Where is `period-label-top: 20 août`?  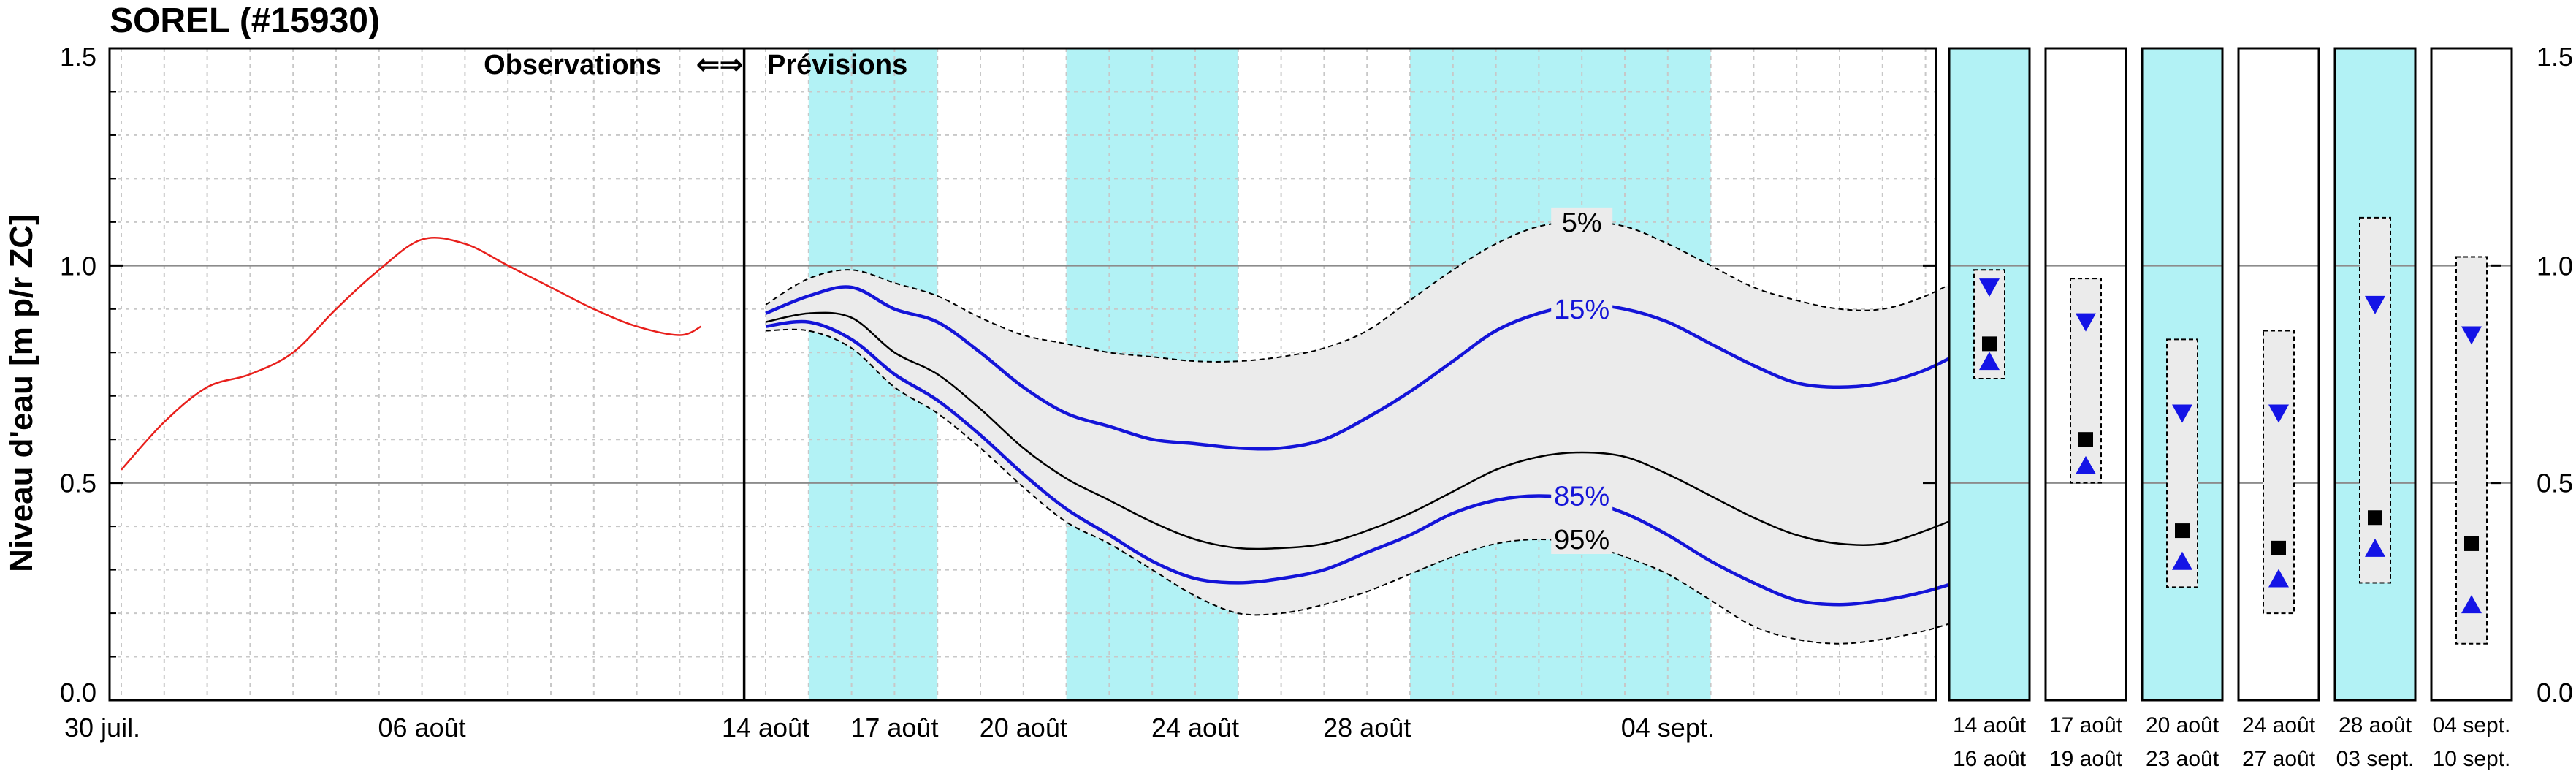 period-label-top: 20 août is located at coordinates (2182, 725).